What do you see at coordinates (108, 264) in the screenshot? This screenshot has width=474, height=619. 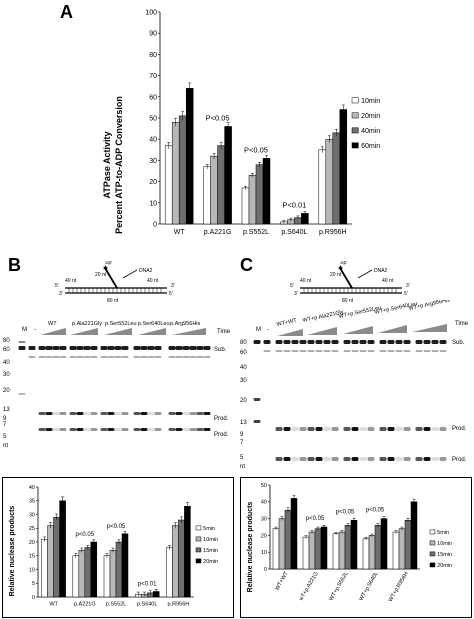 I see `label-32p: ³²P` at bounding box center [108, 264].